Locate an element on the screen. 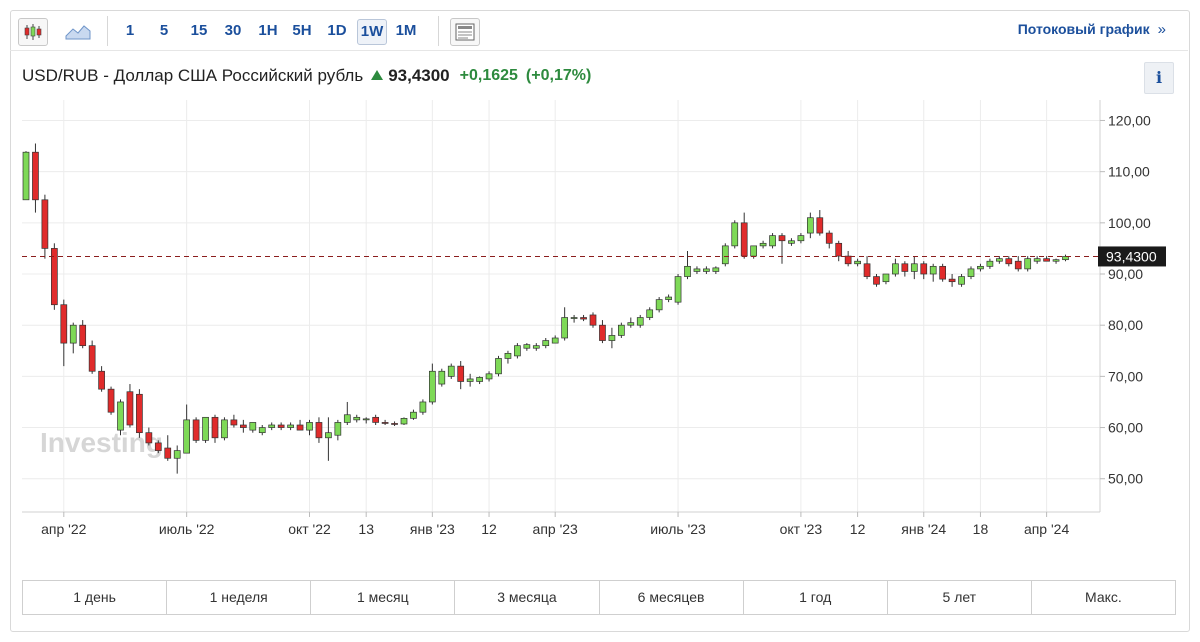 The width and height of the screenshot is (1200, 642). timeframe-15: 15 is located at coordinates (199, 30).